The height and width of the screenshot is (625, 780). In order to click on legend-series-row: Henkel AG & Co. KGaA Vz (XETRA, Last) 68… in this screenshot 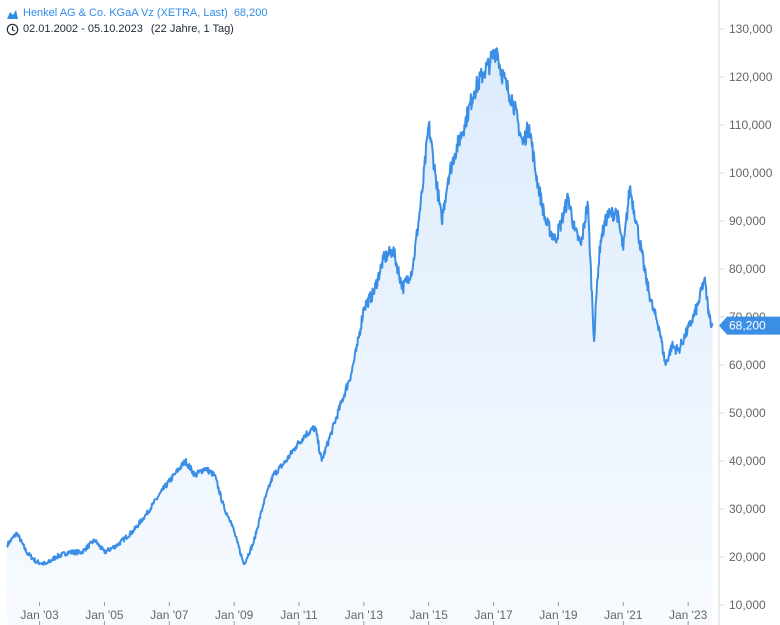, I will do `click(136, 13)`.